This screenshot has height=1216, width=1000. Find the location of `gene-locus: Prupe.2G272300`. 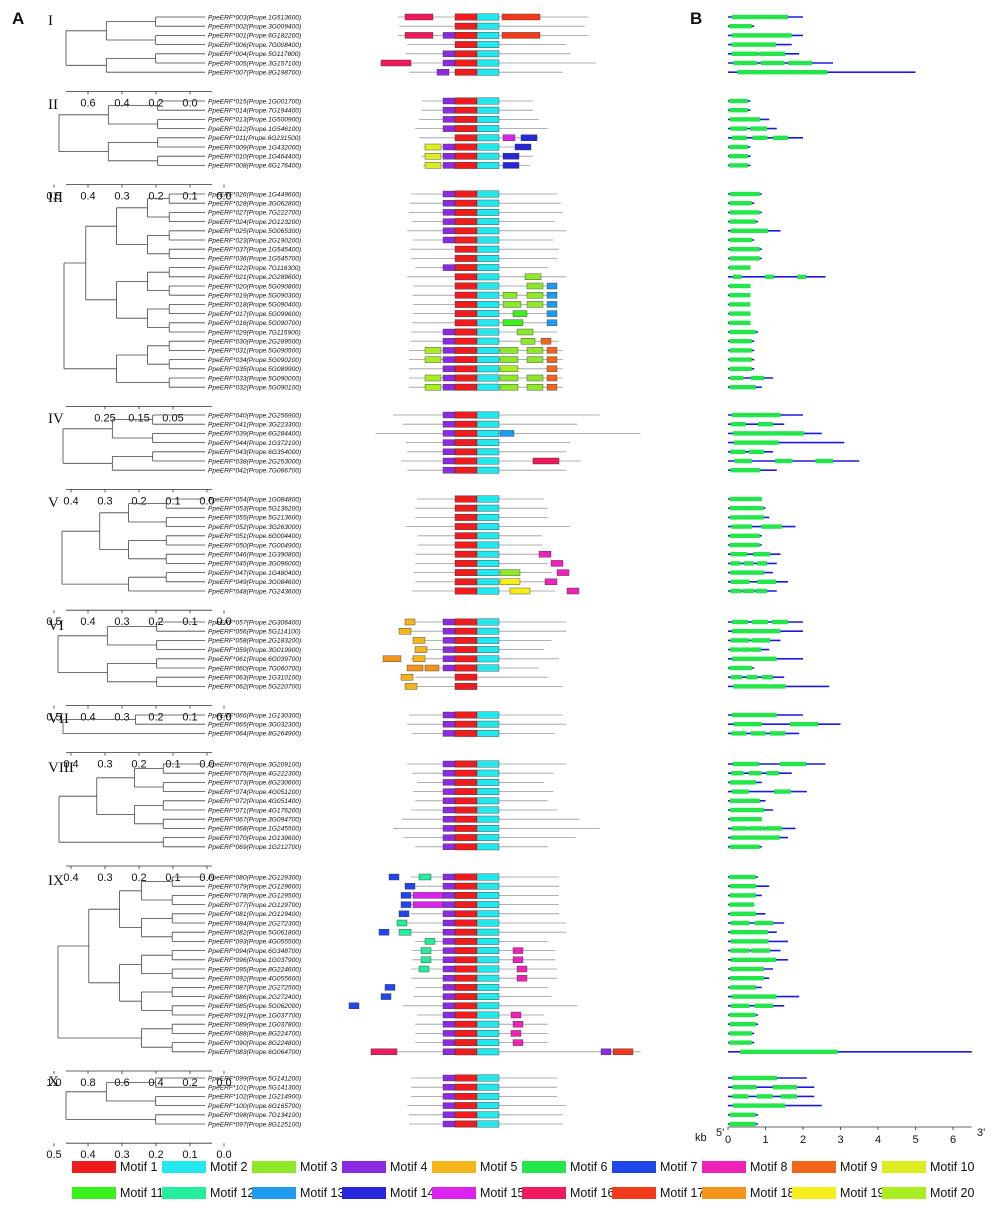

gene-locus: Prupe.2G272300 is located at coordinates (274, 923).